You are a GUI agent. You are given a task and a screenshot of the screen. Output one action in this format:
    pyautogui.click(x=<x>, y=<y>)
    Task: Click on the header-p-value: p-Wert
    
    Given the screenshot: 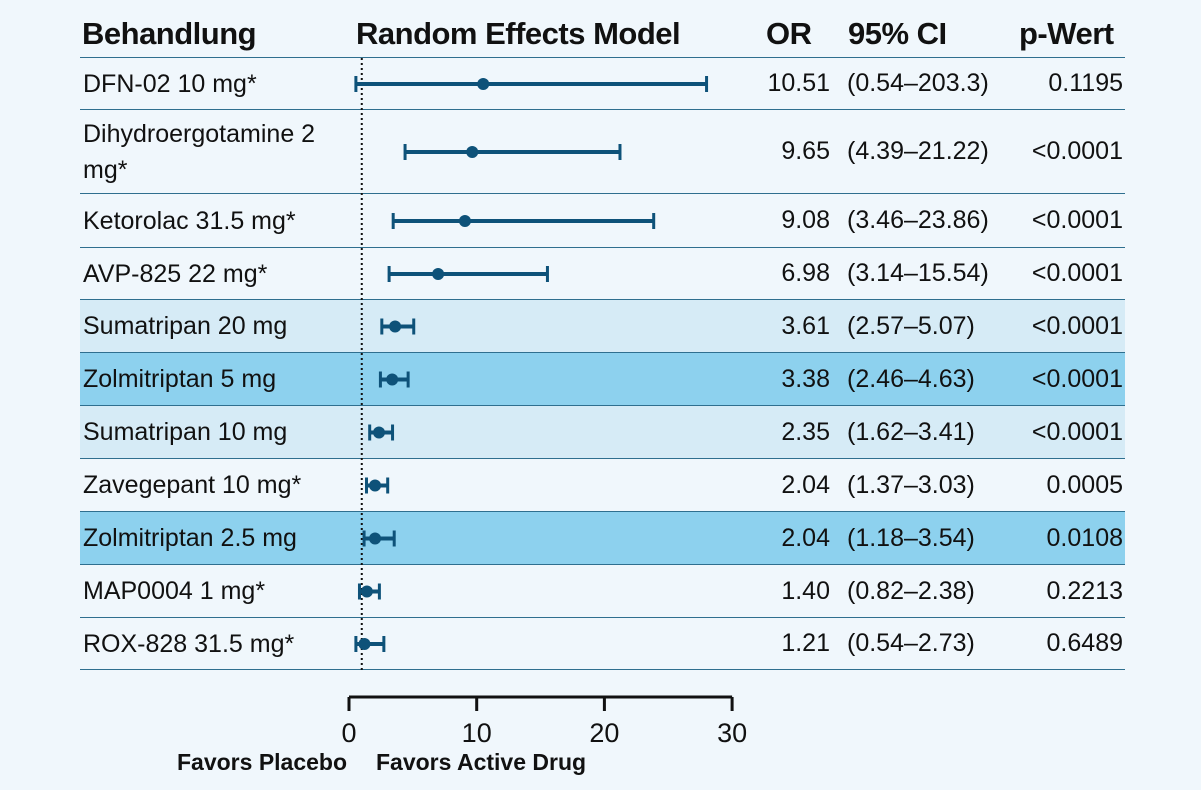 What is the action you would take?
    pyautogui.click(x=1066, y=33)
    